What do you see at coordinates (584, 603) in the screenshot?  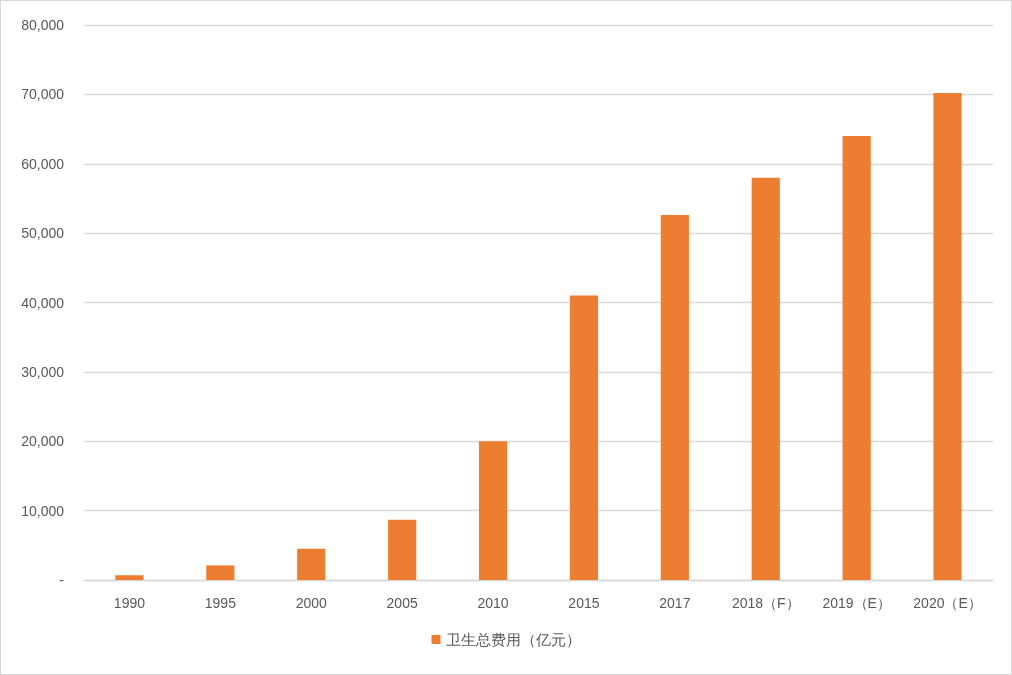 I see `x-tick-label: 2015` at bounding box center [584, 603].